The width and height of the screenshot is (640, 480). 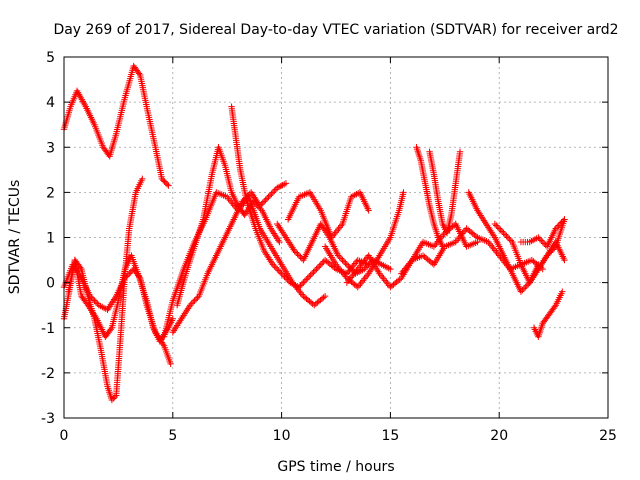 I want to click on x-tick-label: 20, so click(x=499, y=436).